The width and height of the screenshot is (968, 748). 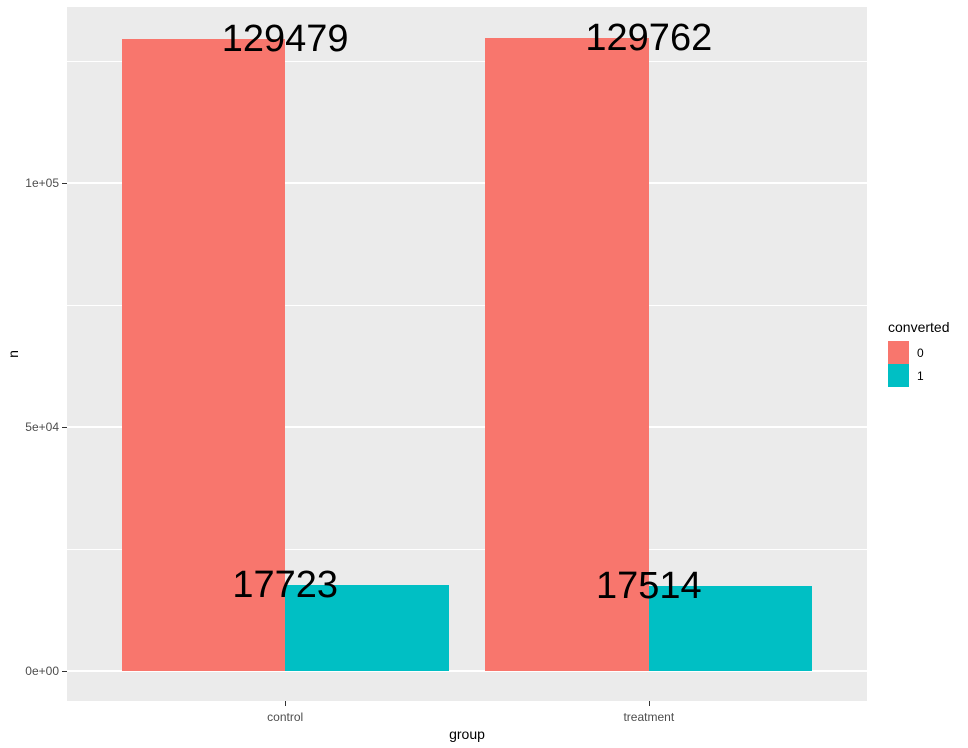 What do you see at coordinates (42, 427) in the screenshot?
I see `y-tick-label: 5e+04` at bounding box center [42, 427].